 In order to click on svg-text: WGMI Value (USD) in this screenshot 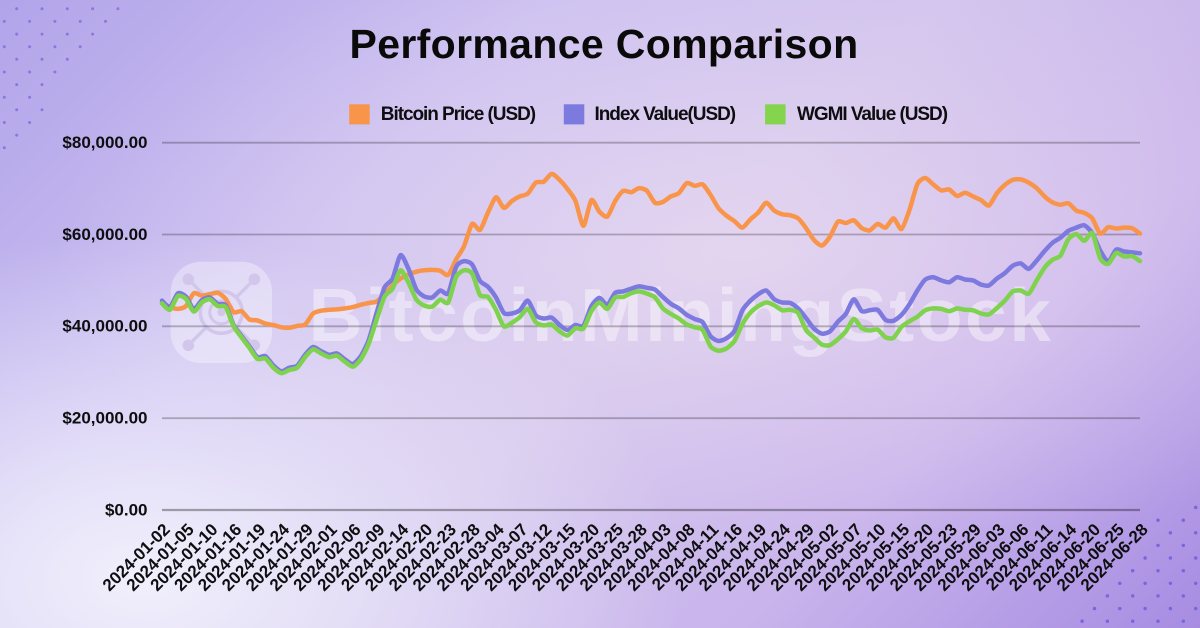, I will do `click(872, 114)`.